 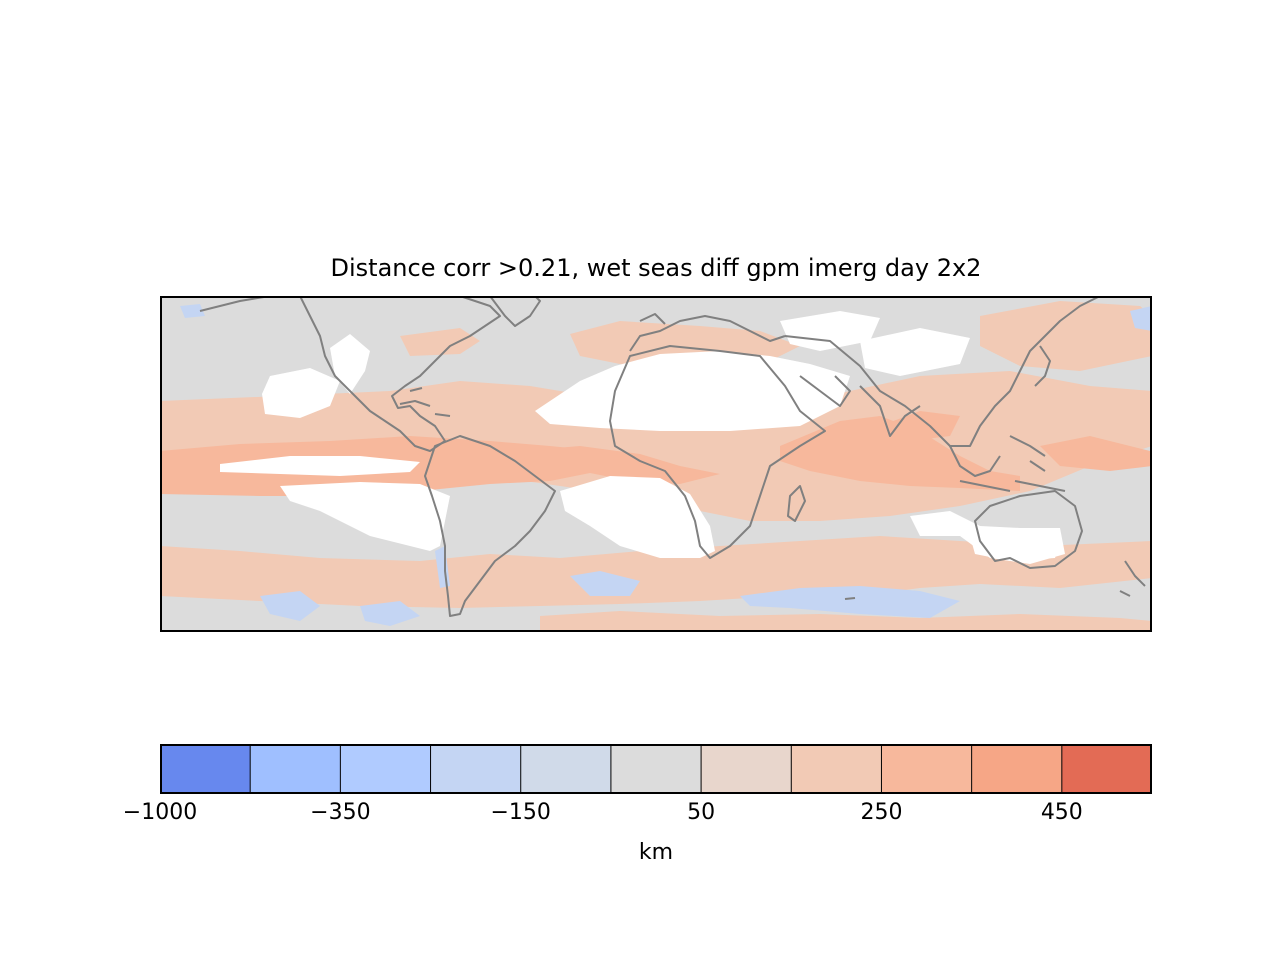 What do you see at coordinates (425, 402) in the screenshot?
I see `coastline-caribbean` at bounding box center [425, 402].